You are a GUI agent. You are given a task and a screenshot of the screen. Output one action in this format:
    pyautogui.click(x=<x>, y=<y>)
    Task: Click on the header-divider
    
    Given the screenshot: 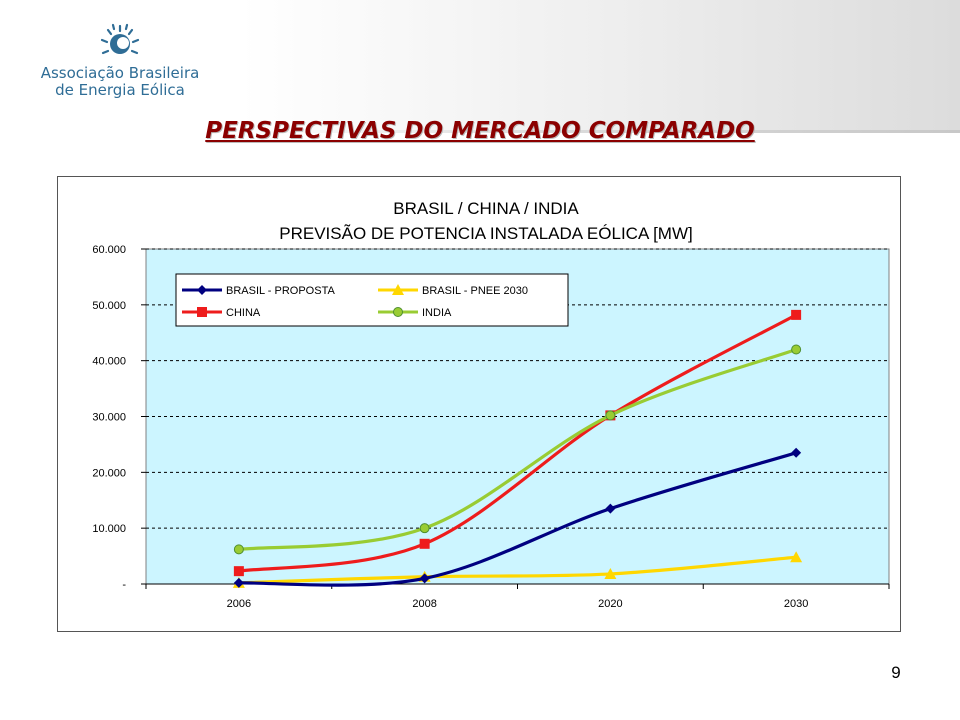 What is the action you would take?
    pyautogui.click(x=605, y=131)
    